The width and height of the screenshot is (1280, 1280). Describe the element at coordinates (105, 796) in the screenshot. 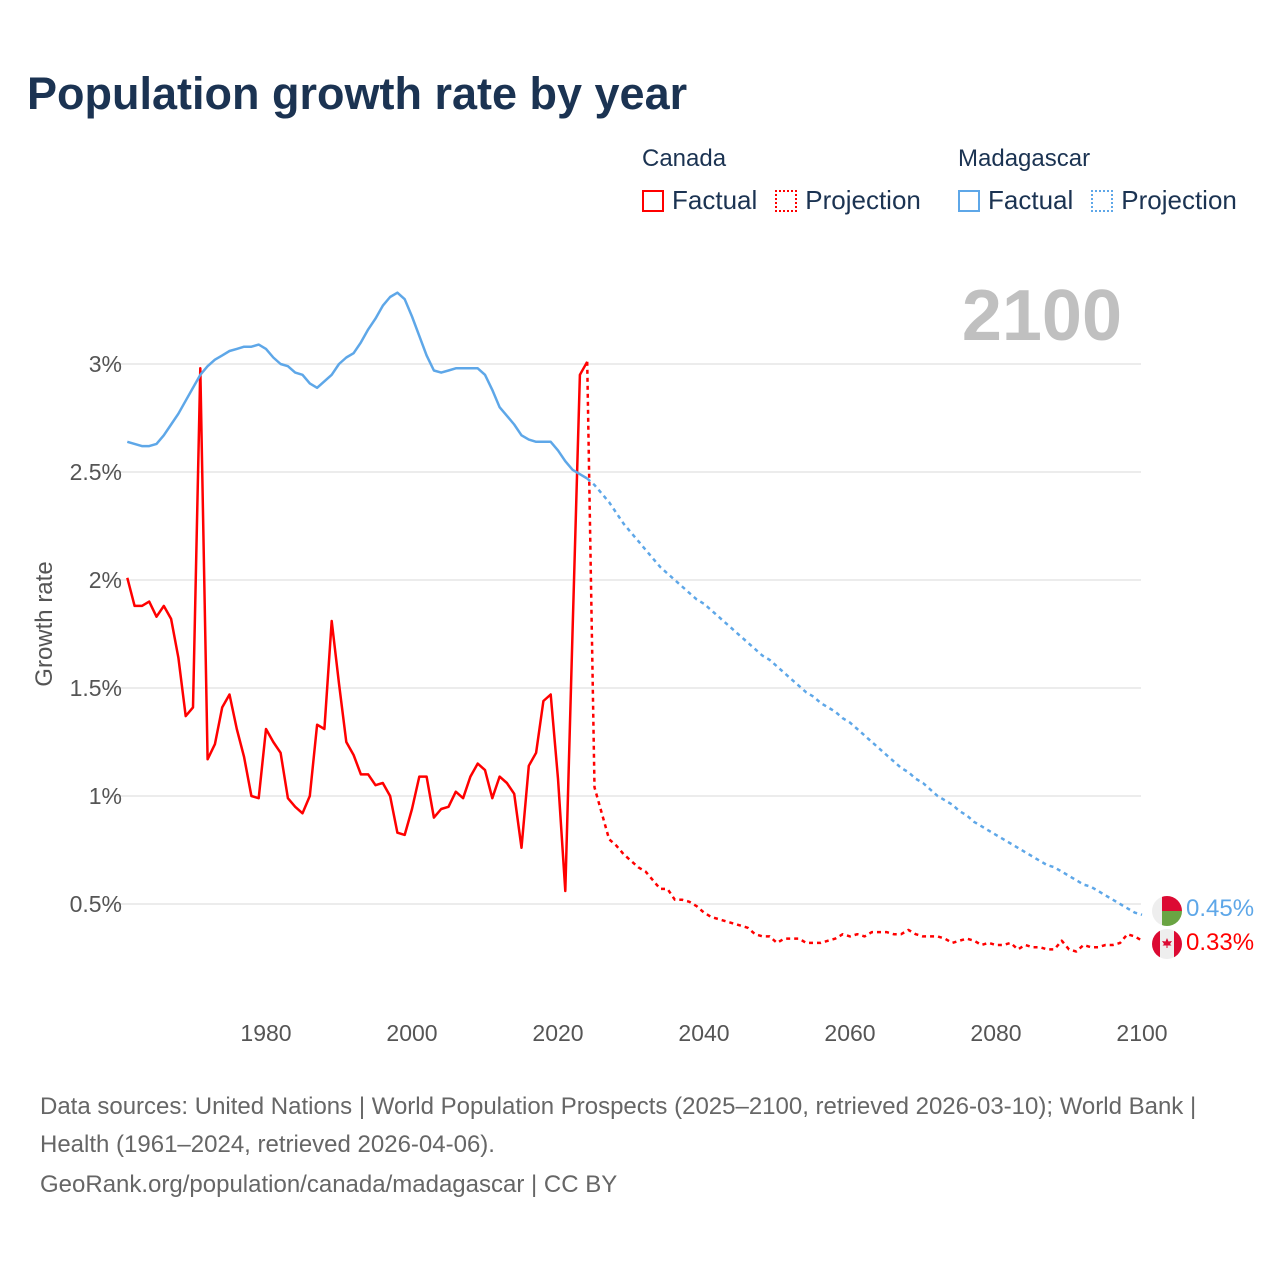

I see `y-tick-label: 1%` at that location.